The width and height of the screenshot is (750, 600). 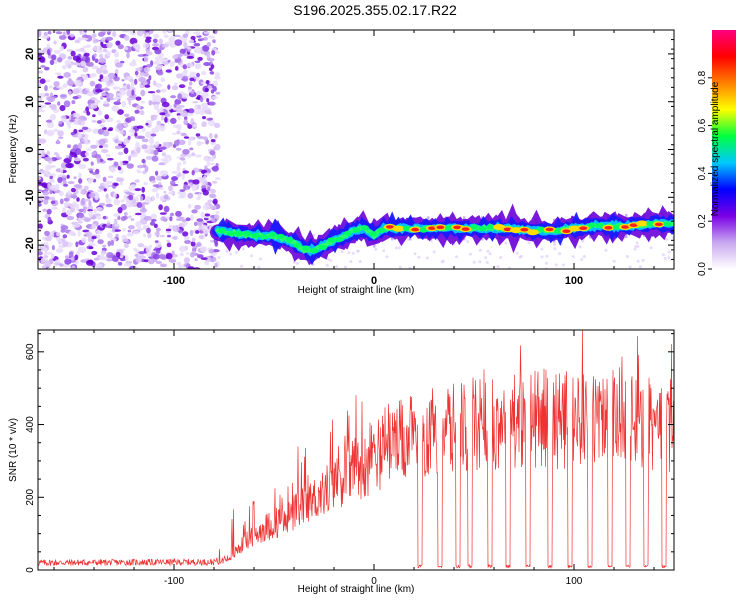 What do you see at coordinates (715, 148) in the screenshot?
I see `colorbar-label: Normalized spectral amplitude` at bounding box center [715, 148].